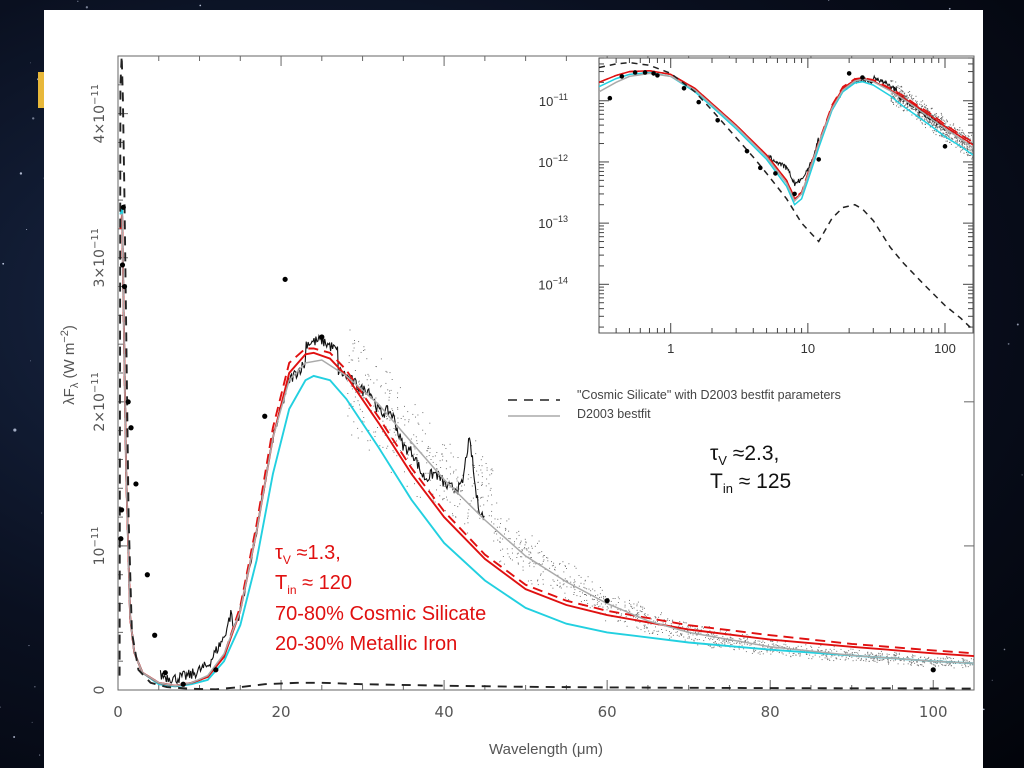 The image size is (1024, 768). What do you see at coordinates (786, 196) in the screenshot?
I see `inset-model-curves` at bounding box center [786, 196].